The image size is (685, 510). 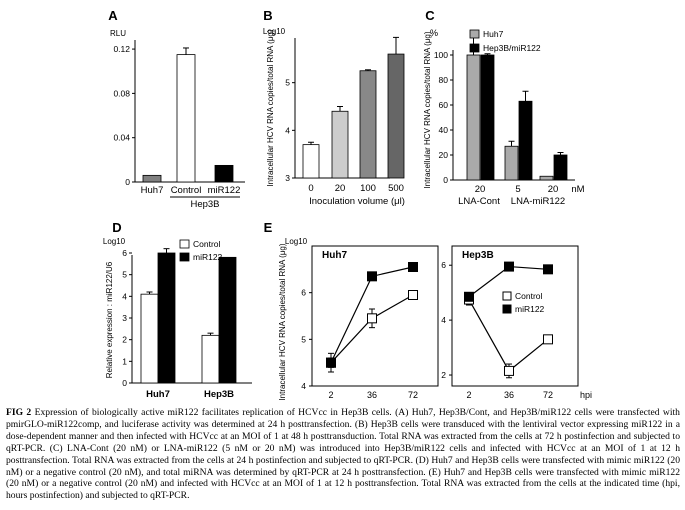 I want to click on panel-e-right-frame, so click(x=515, y=316).